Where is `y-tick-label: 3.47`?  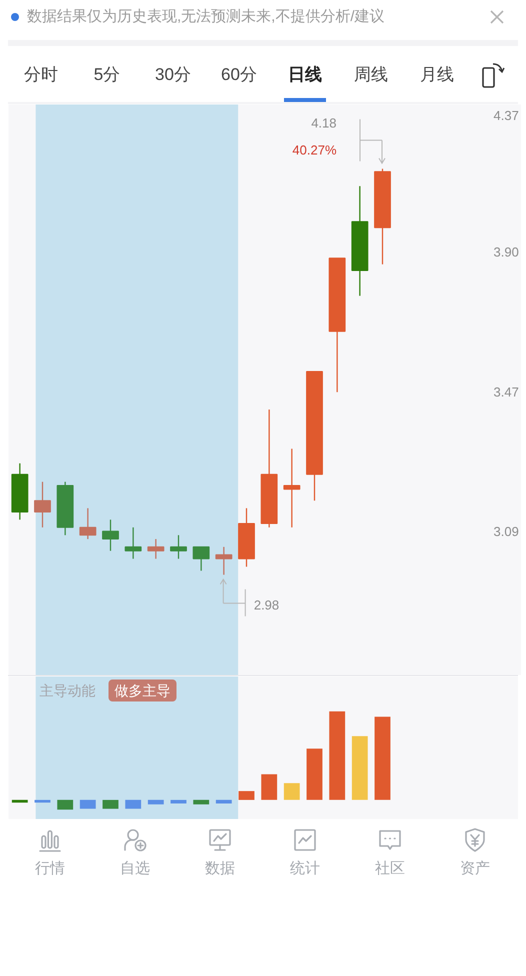
y-tick-label: 3.47 is located at coordinates (506, 392).